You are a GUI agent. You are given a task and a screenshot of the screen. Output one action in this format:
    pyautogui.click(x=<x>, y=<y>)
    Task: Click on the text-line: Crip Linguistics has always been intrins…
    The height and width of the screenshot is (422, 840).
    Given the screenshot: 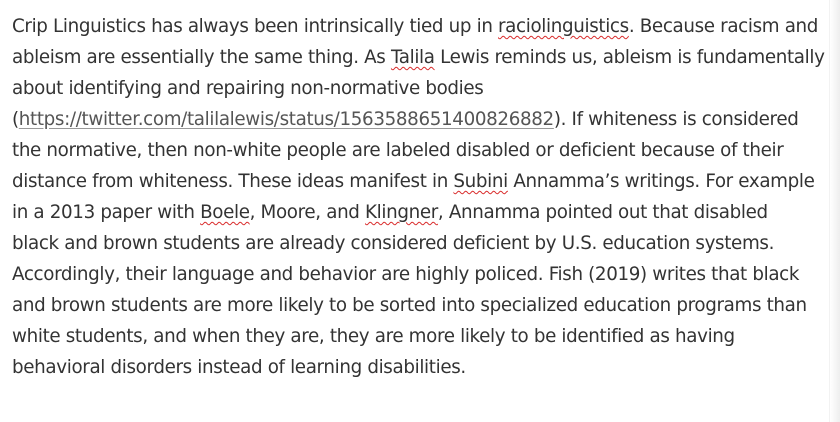 What is the action you would take?
    pyautogui.click(x=426, y=26)
    